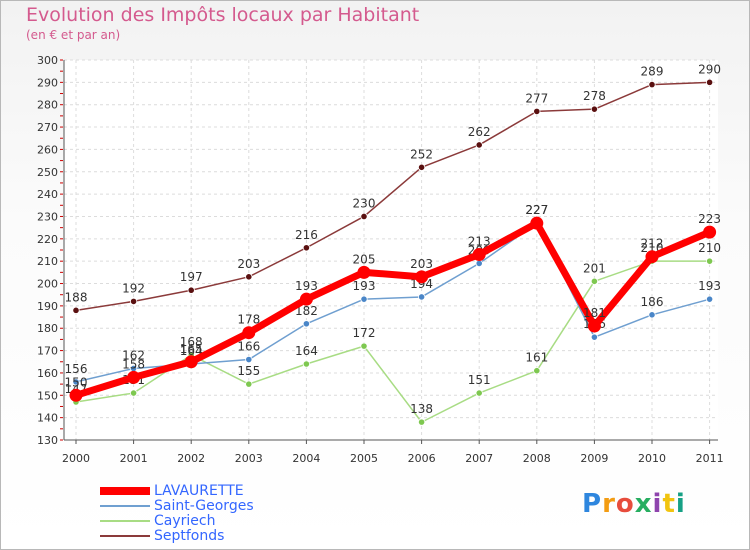 This screenshot has height=550, width=750. Describe the element at coordinates (204, 506) in the screenshot. I see `legend-label: Saint-Georges` at that location.